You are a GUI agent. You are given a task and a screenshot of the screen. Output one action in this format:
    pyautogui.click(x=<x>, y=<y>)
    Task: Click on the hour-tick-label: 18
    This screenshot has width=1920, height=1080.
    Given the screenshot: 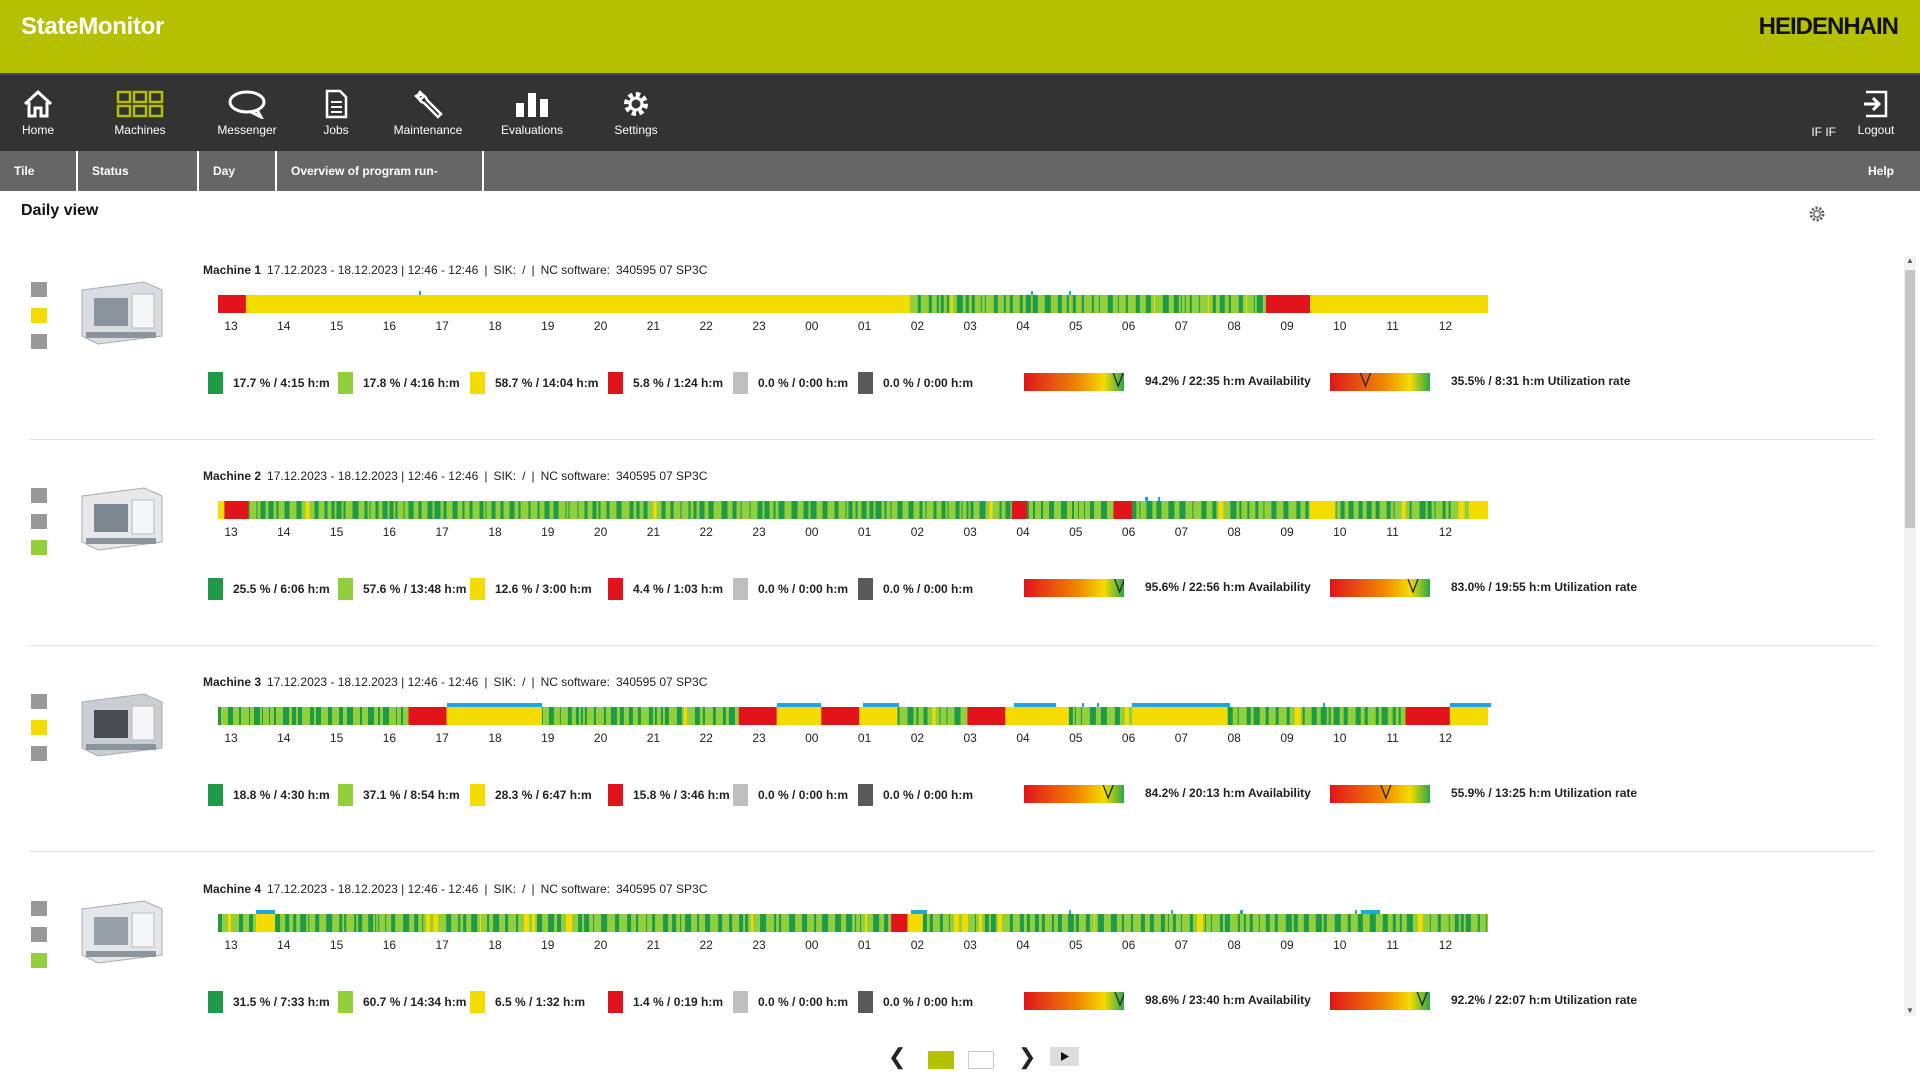 What is the action you would take?
    pyautogui.click(x=495, y=738)
    